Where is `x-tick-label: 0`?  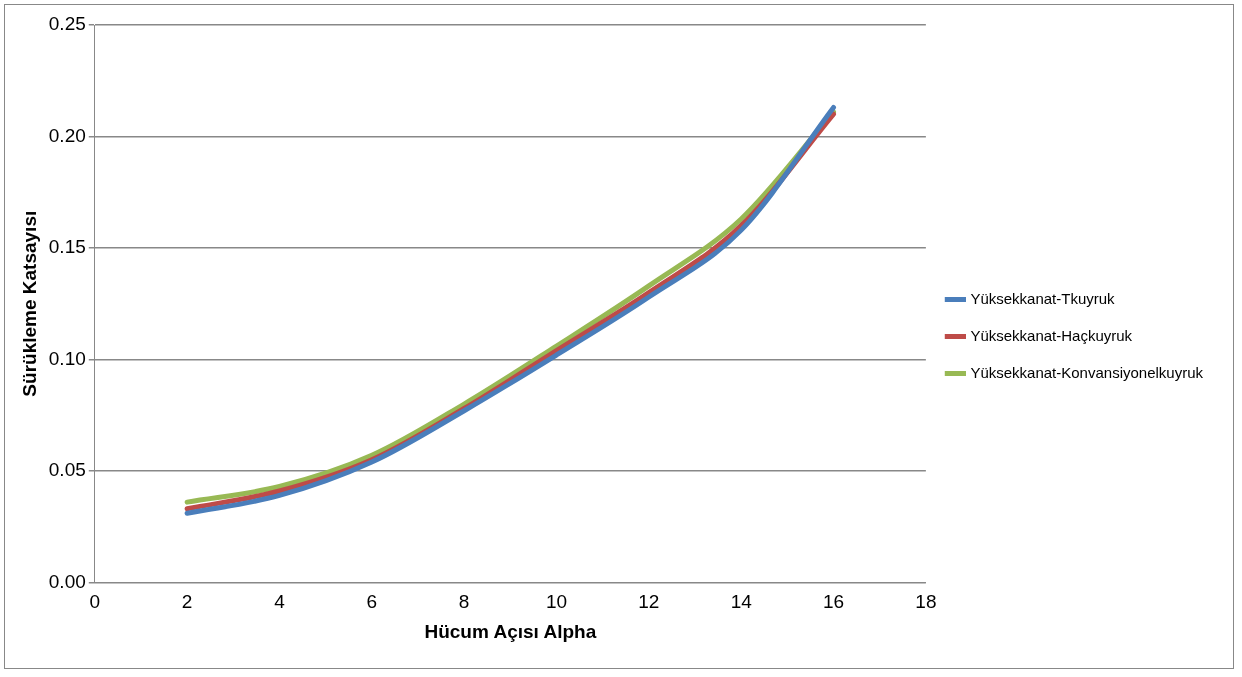 x-tick-label: 0 is located at coordinates (95, 602).